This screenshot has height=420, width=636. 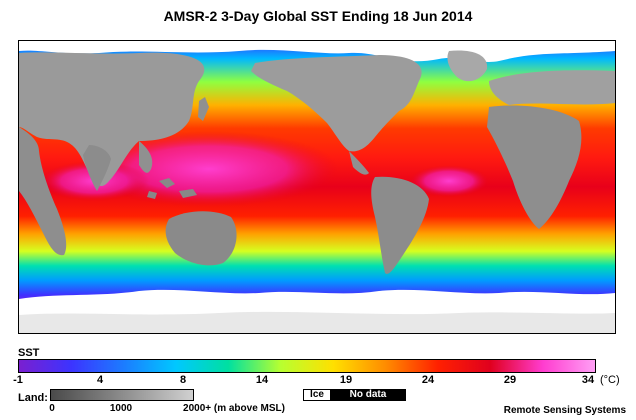 I want to click on credit-text: Remote Sensing Systems, so click(x=564, y=410).